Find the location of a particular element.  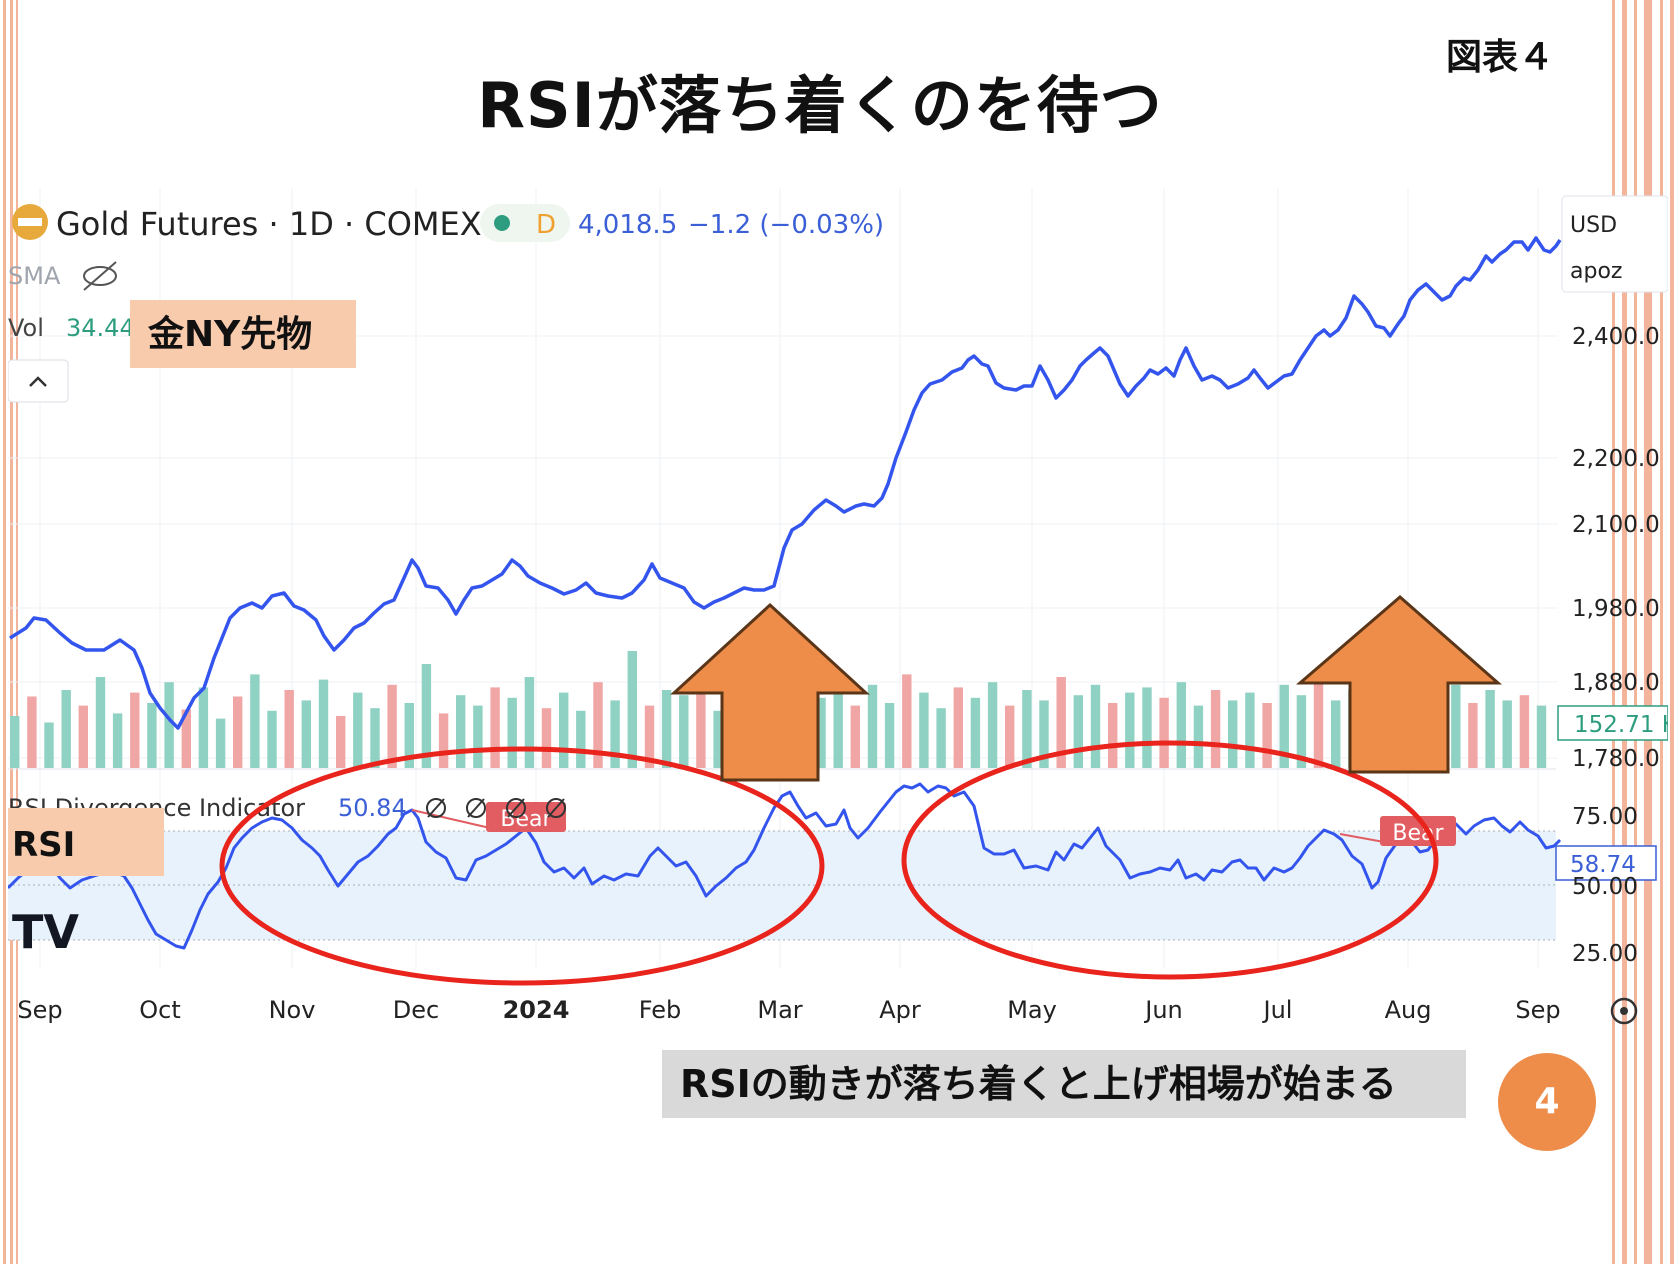

page-title: RSIが落ち着くのを待つ is located at coordinates (820, 105).